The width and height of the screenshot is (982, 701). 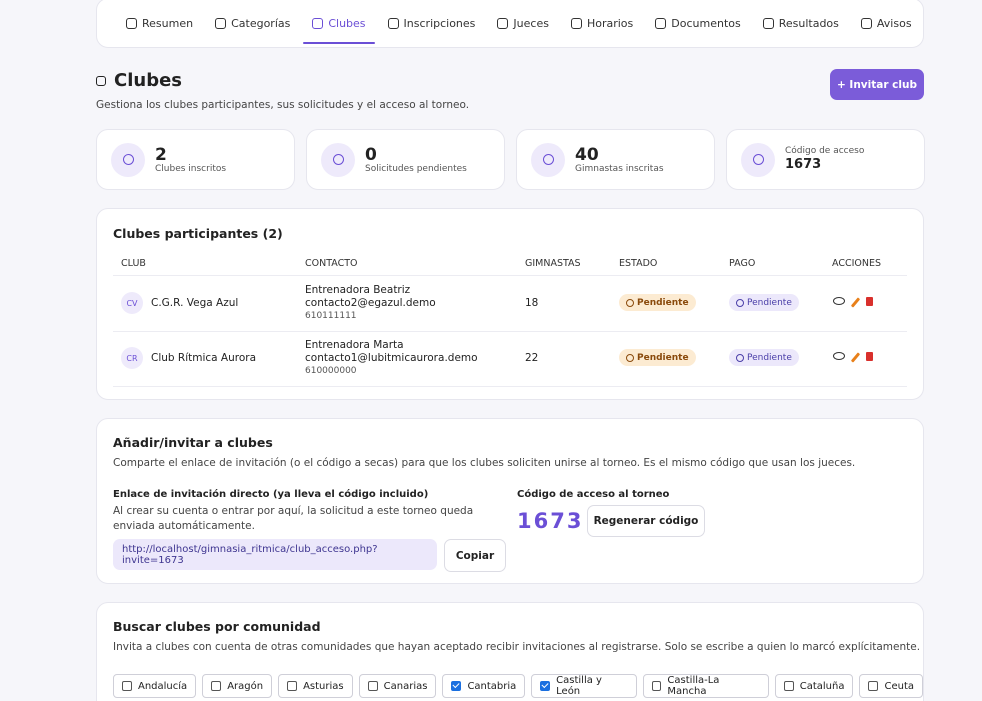 I want to click on club-name: Club Rítmica Aurora, so click(x=204, y=358).